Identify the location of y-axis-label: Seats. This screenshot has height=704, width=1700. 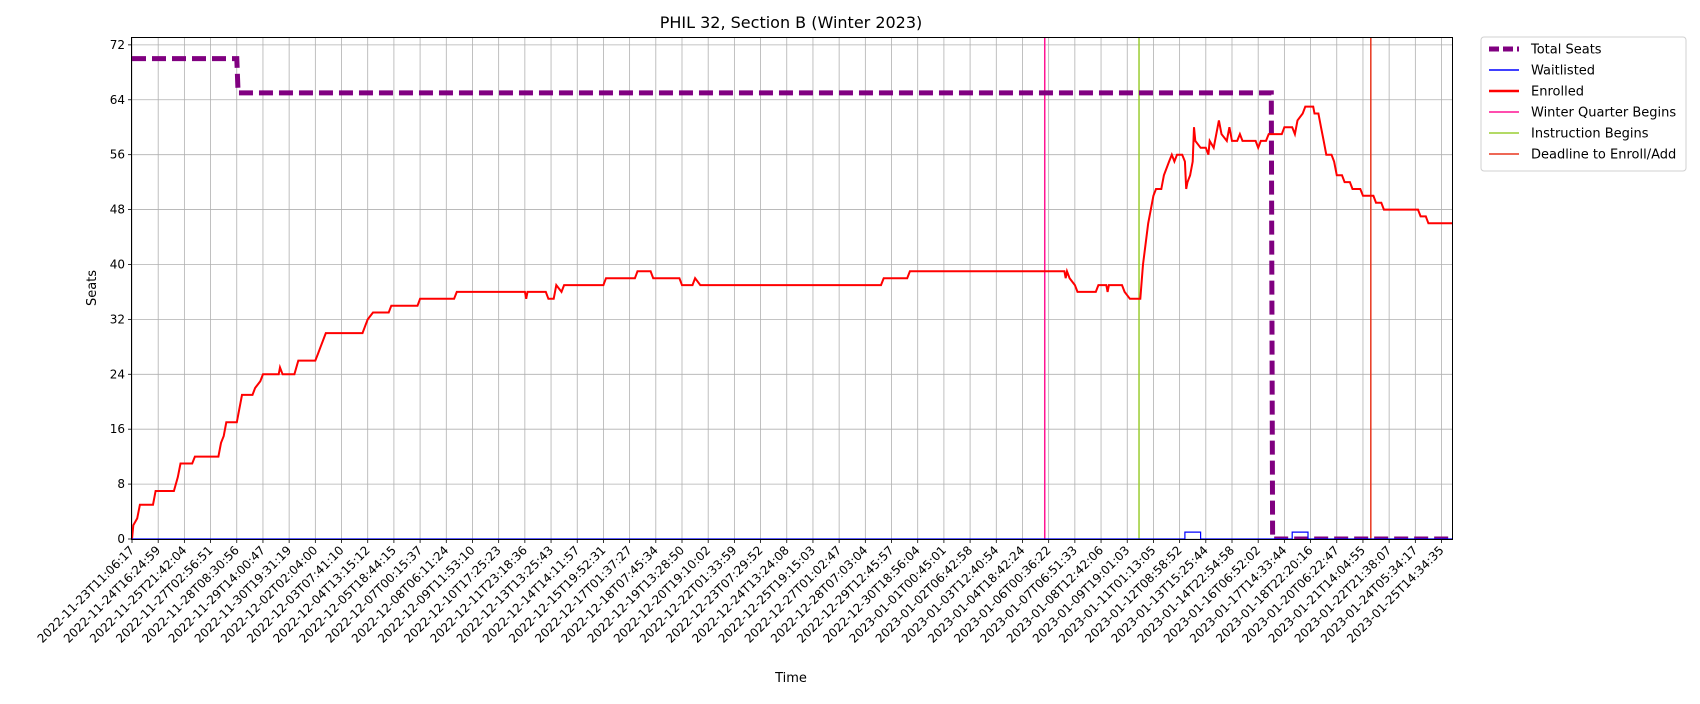
(92, 288).